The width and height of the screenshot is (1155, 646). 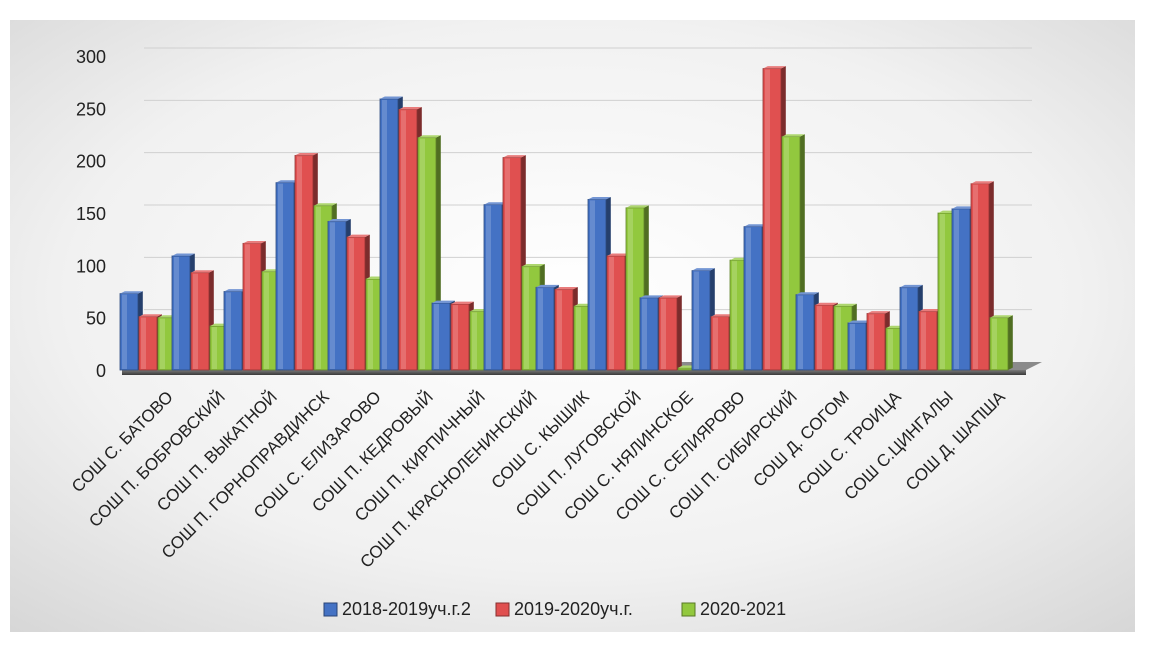 I want to click on legend-label: 2020-2021, so click(x=743, y=609).